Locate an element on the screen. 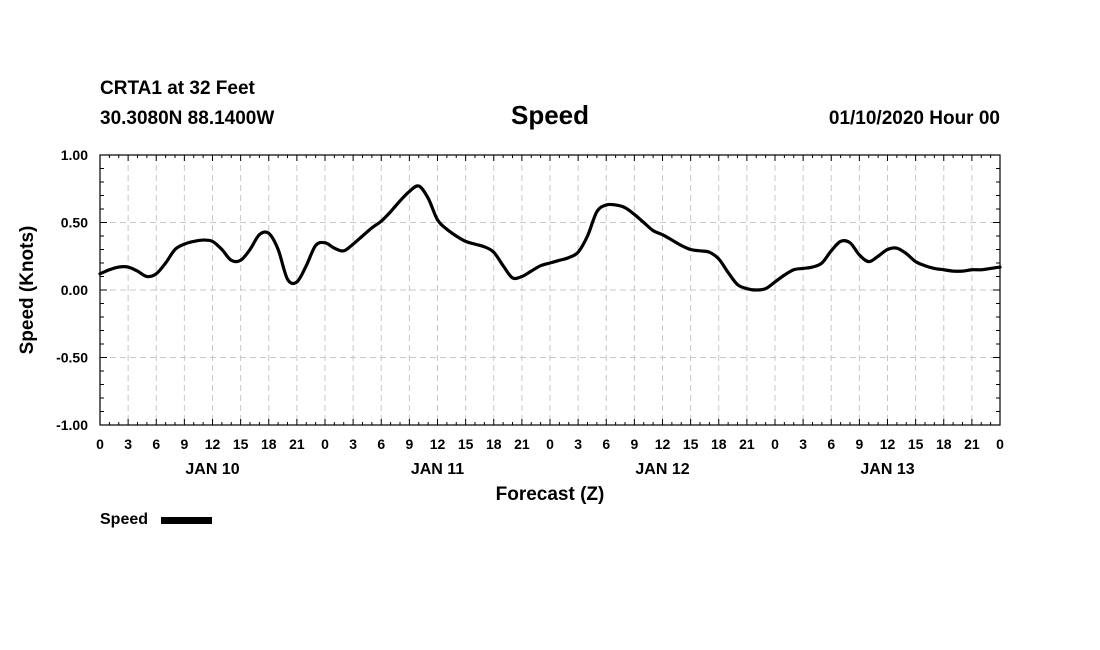 The image size is (1100, 650). day-label: JAN 12 is located at coordinates (662, 469).